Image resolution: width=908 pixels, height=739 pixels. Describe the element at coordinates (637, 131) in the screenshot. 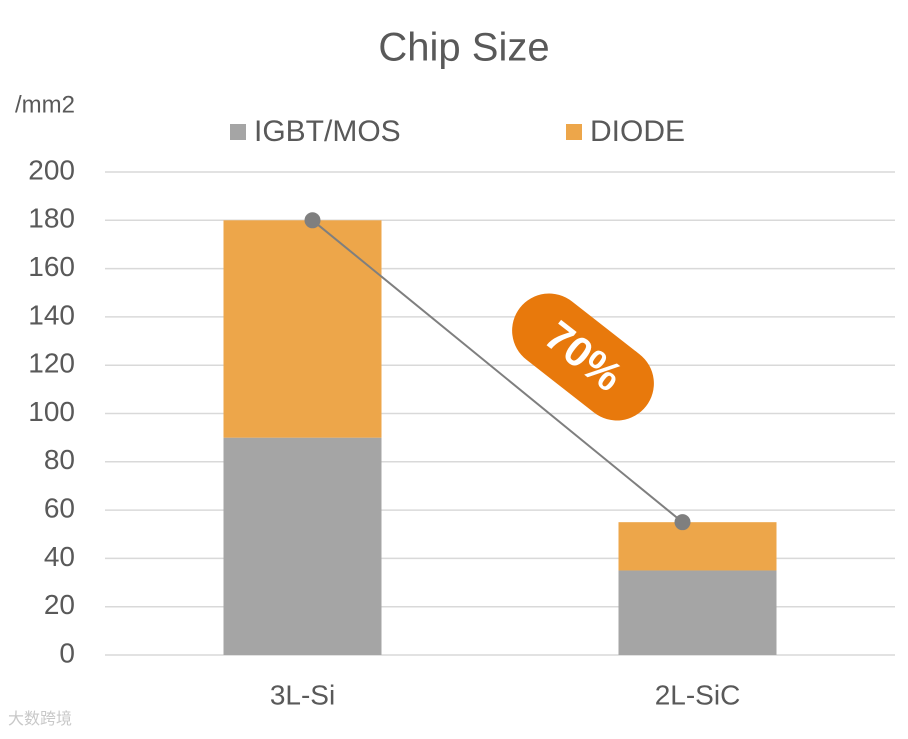

I see `legend-label: DIODE` at that location.